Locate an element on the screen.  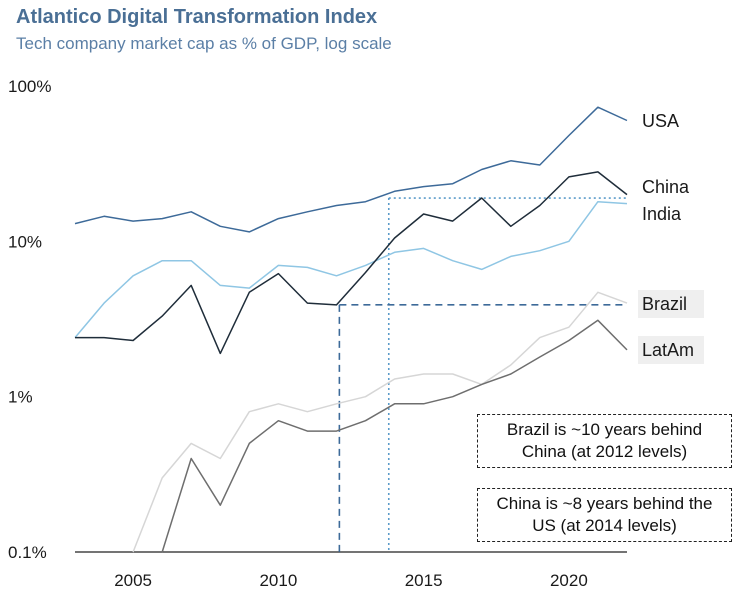
series-label-usa: USA is located at coordinates (660, 121).